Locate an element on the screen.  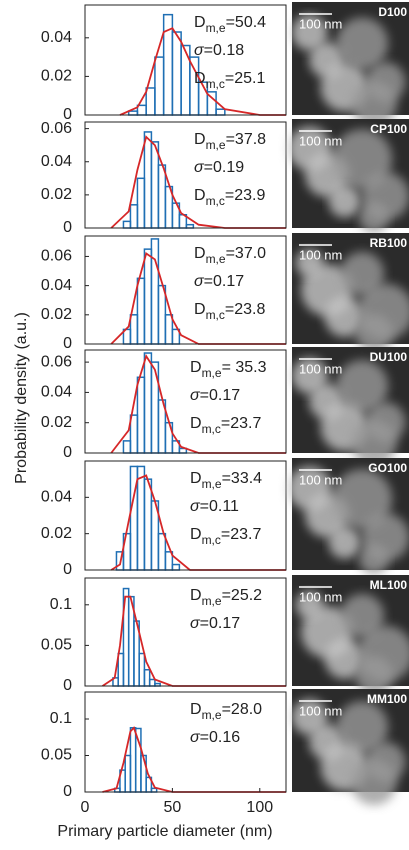
annotation-value: =0.11 is located at coordinates (219, 506).